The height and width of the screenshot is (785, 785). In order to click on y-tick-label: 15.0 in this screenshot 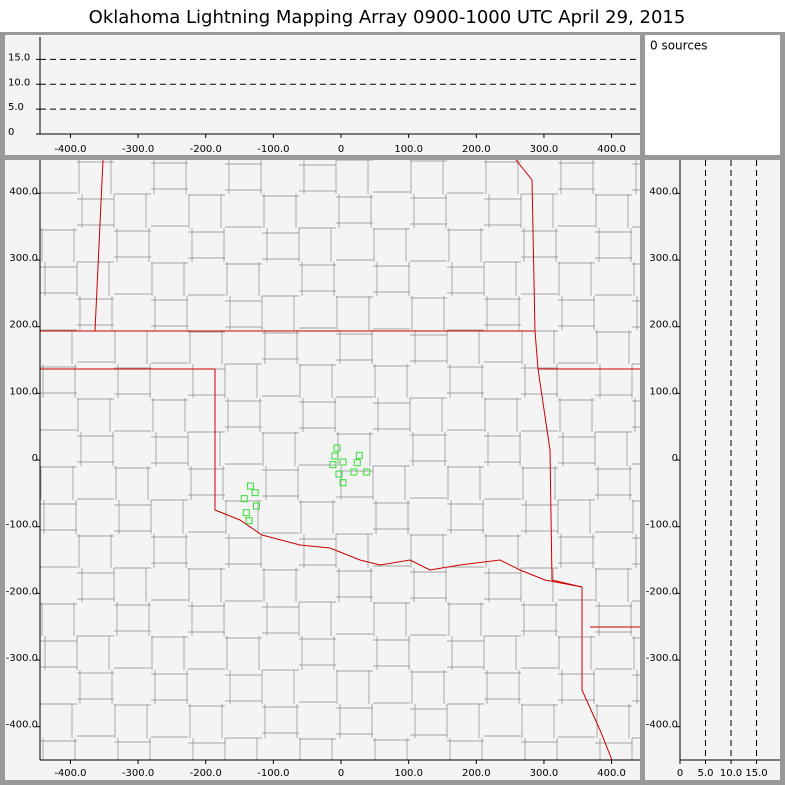, I will do `click(19, 57)`.